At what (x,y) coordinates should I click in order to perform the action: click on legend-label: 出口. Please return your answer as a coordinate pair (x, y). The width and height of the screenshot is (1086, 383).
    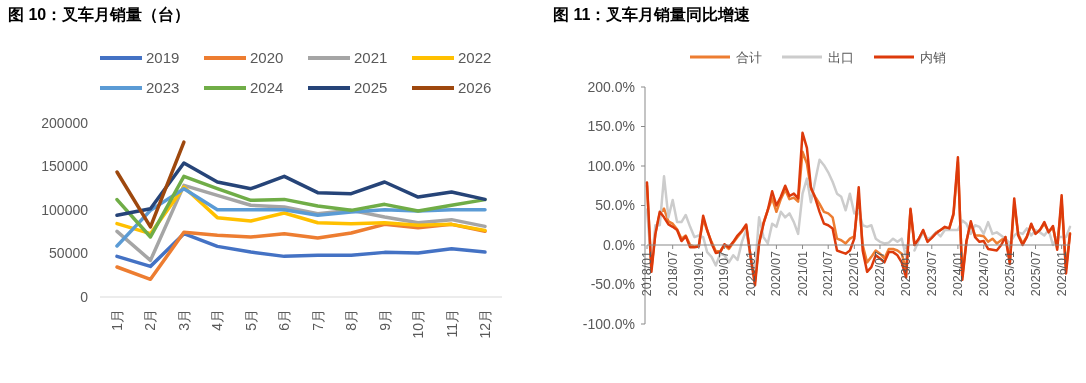
    Looking at the image, I should click on (841, 57).